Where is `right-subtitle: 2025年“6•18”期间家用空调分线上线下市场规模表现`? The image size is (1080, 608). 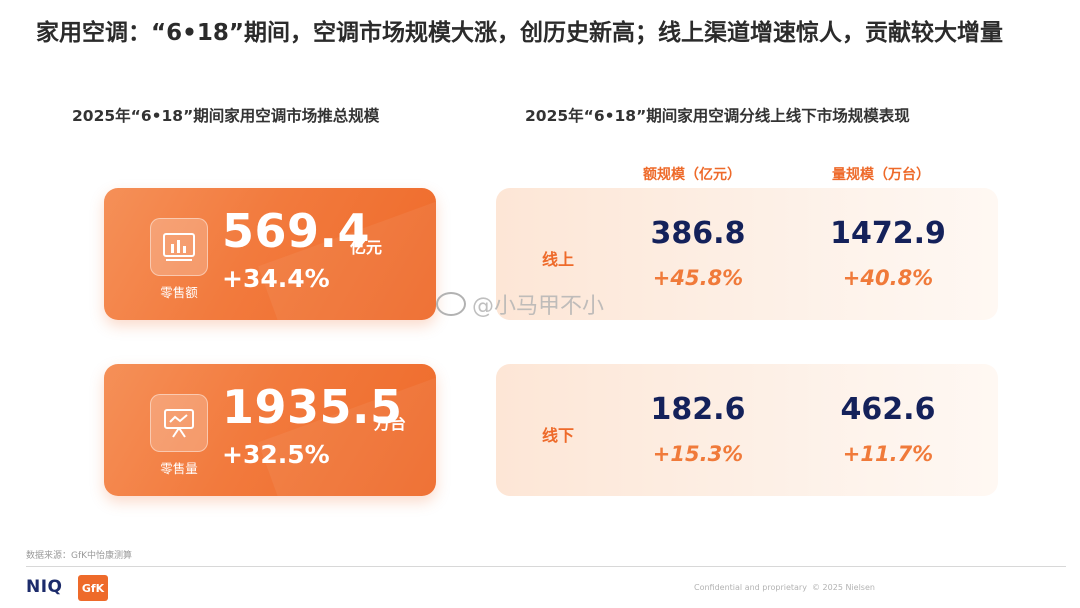 right-subtitle: 2025年“6•18”期间家用空调分线上线下市场规模表现 is located at coordinates (717, 116).